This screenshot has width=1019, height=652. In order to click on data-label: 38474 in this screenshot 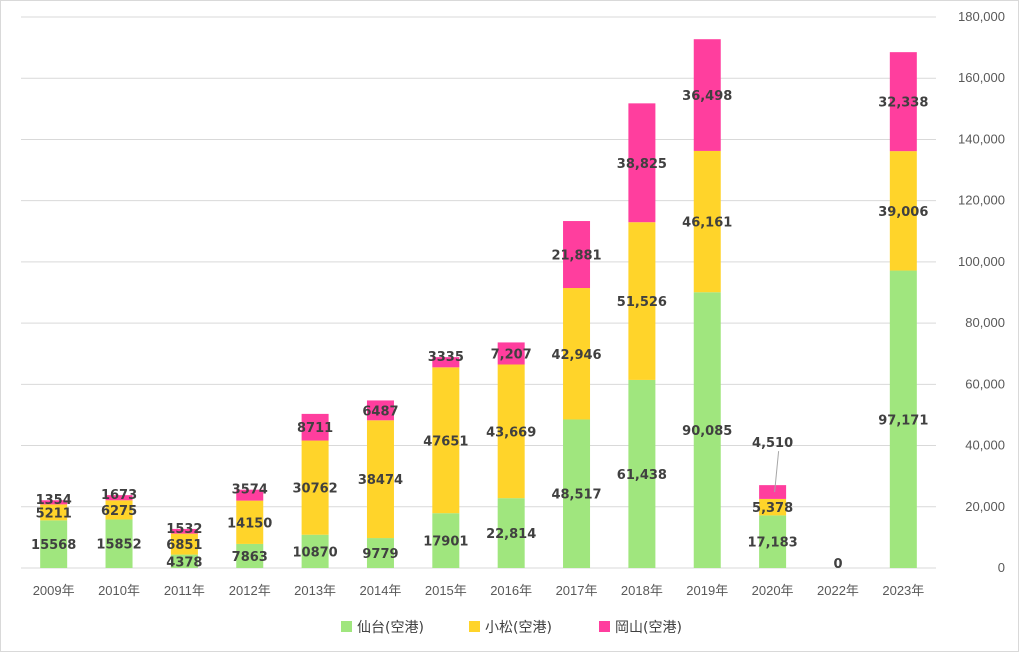, I will do `click(380, 480)`.